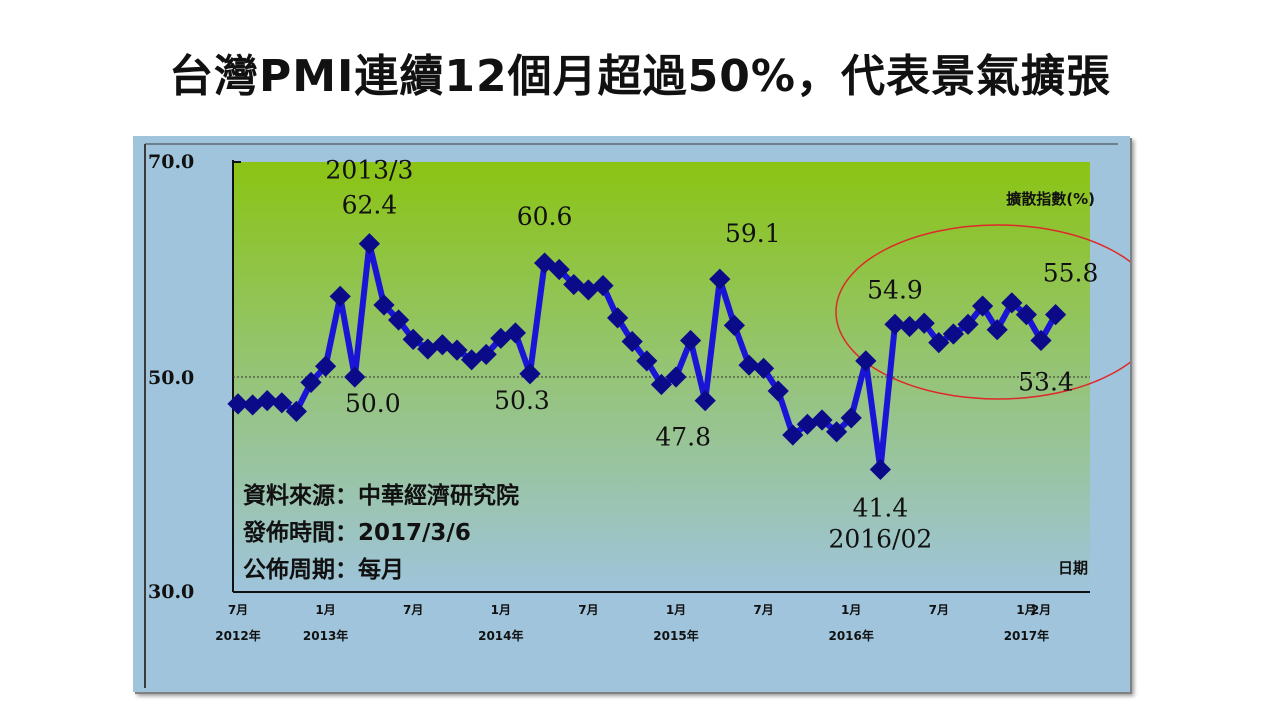  What do you see at coordinates (851, 610) in the screenshot?
I see `x-tick-month-7: 1月` at bounding box center [851, 610].